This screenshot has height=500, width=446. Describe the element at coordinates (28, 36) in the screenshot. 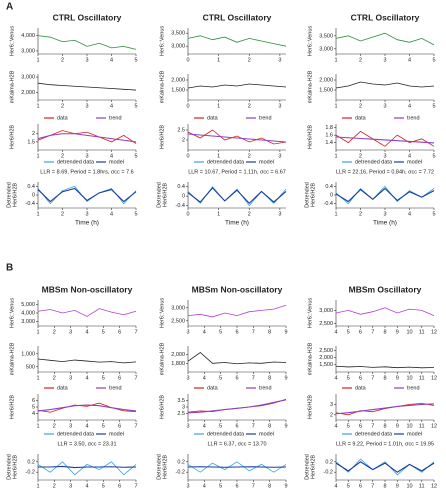

I see `y-tick-label: 4,000` at that location.